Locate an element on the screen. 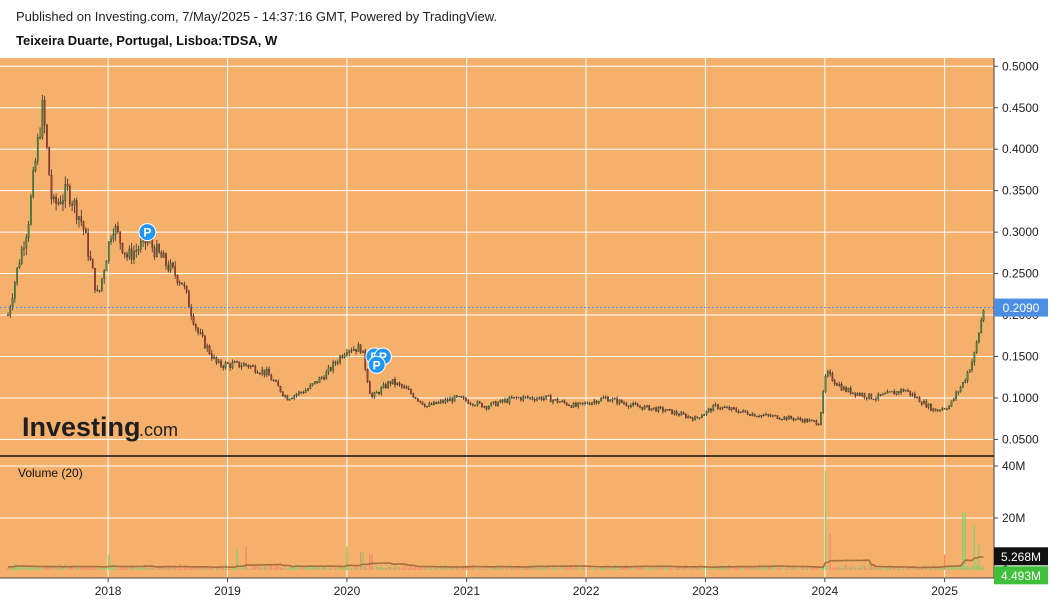  volume-ma-label: 4.493M is located at coordinates (1021, 576).